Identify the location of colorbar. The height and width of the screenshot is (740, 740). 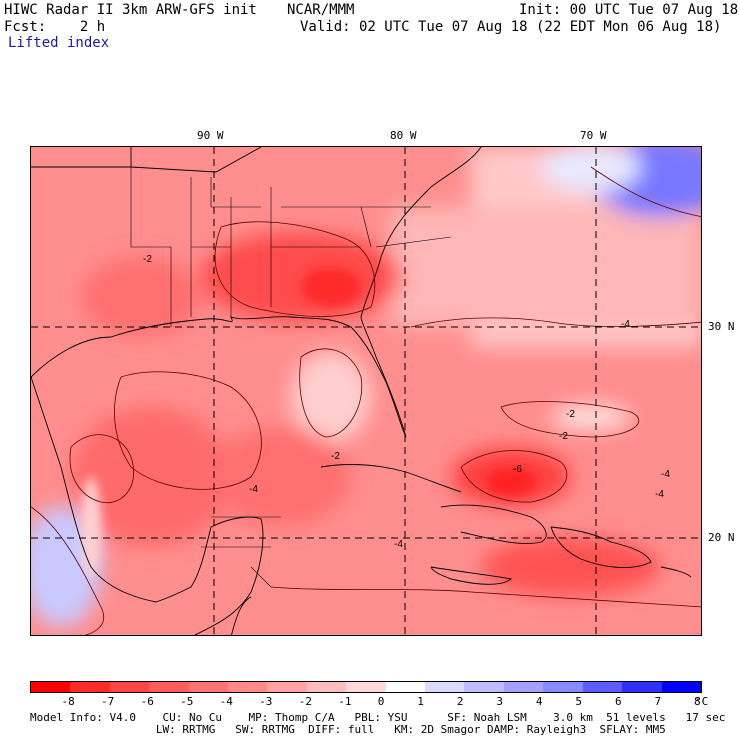
(366, 687).